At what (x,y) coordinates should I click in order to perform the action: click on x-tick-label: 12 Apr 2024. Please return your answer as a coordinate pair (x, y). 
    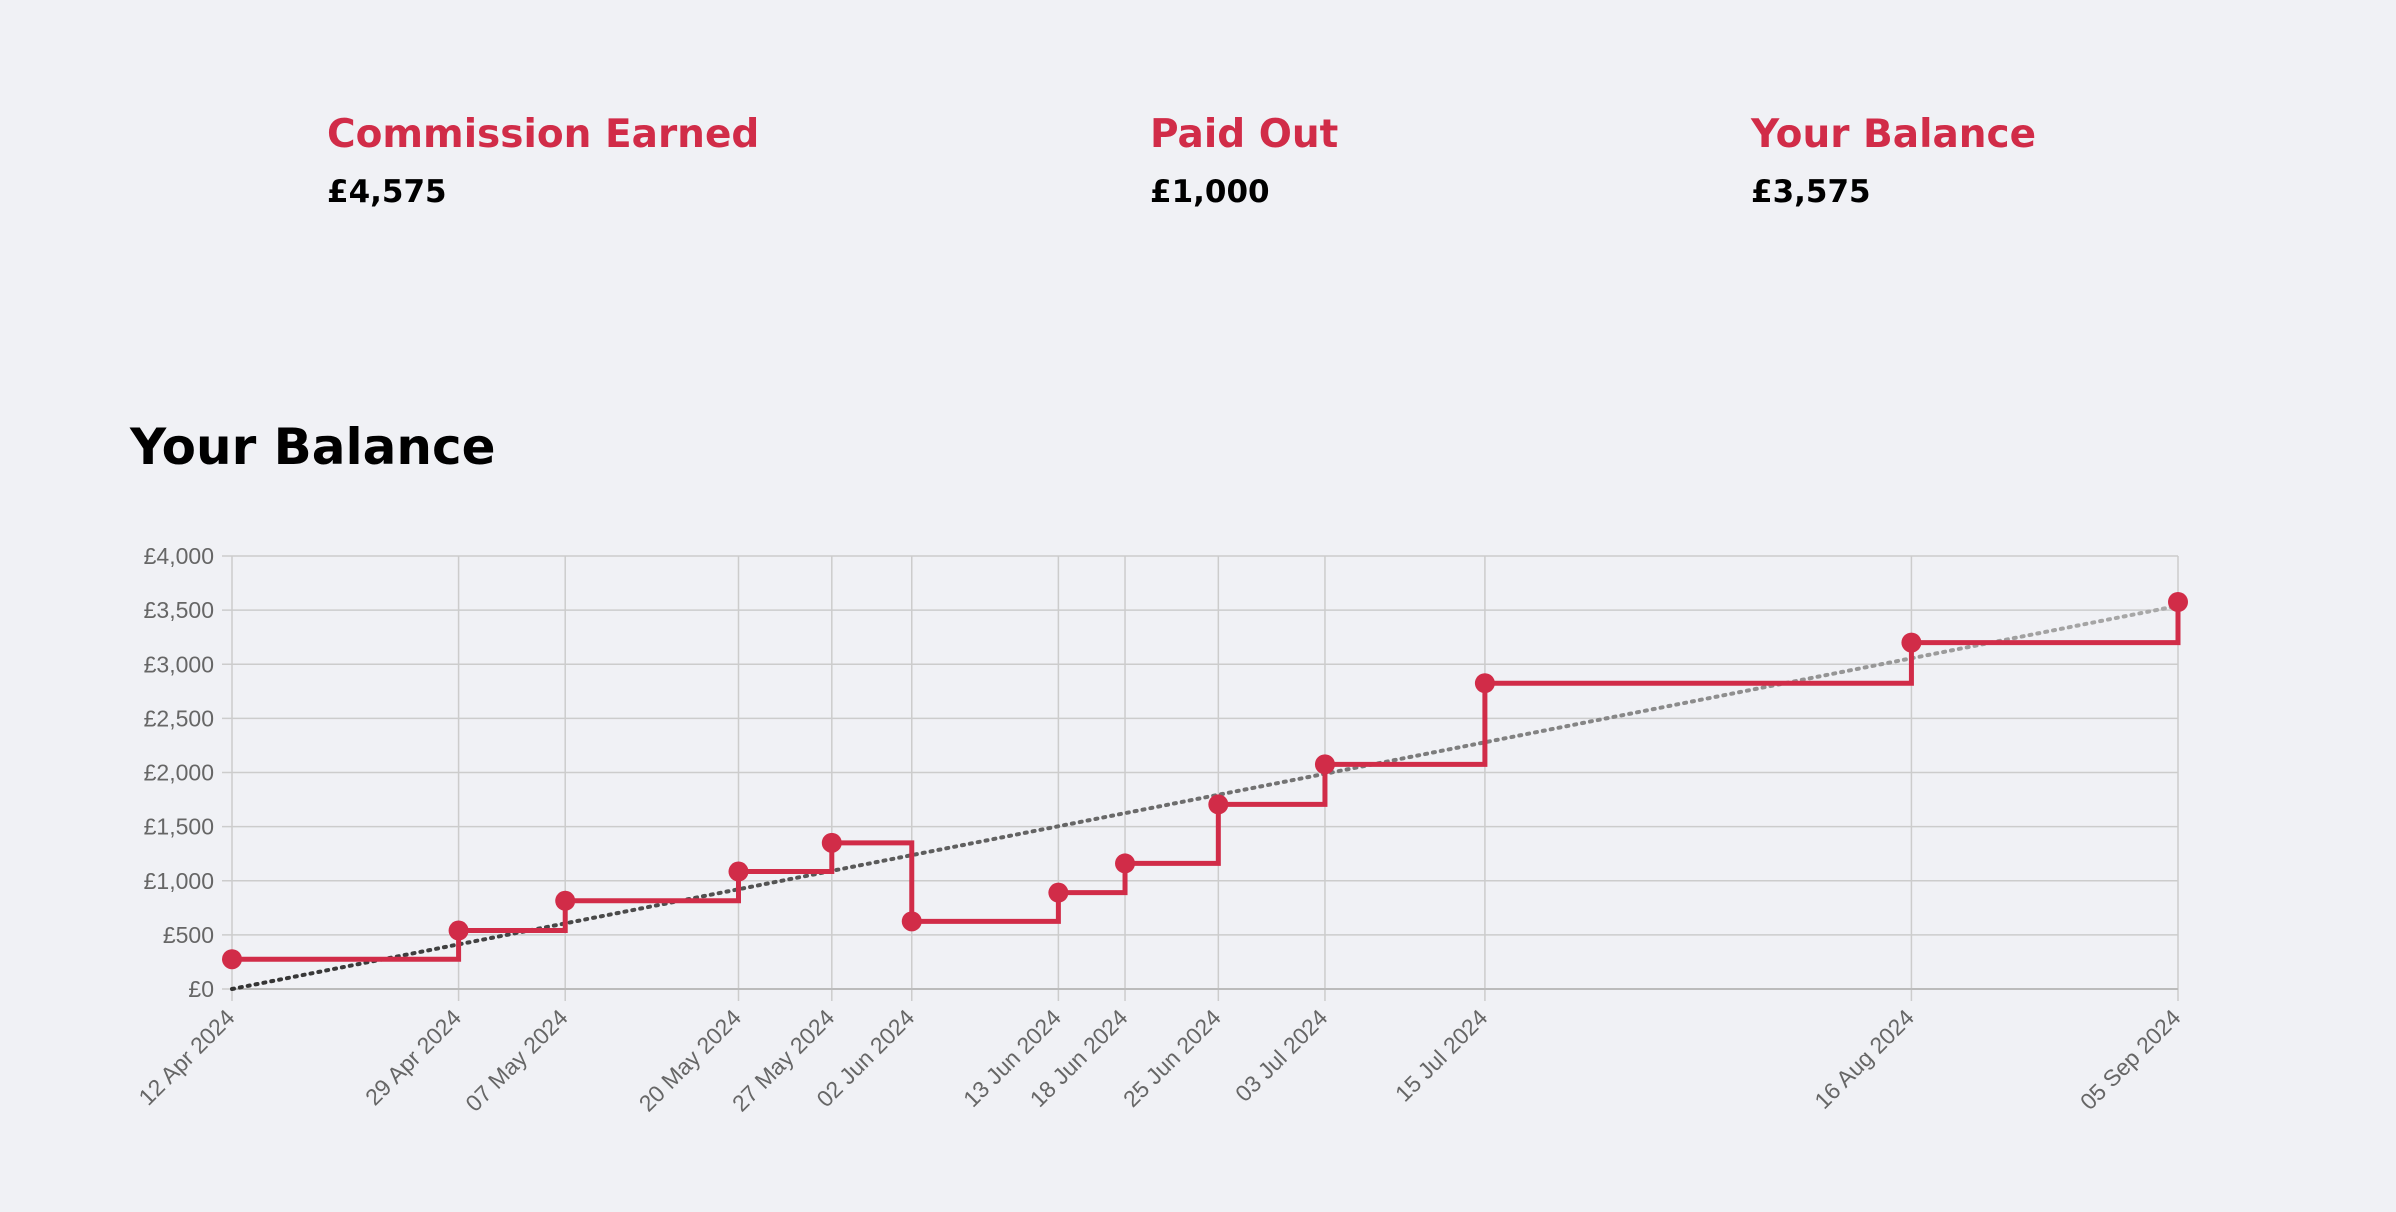
    Looking at the image, I should click on (186, 1057).